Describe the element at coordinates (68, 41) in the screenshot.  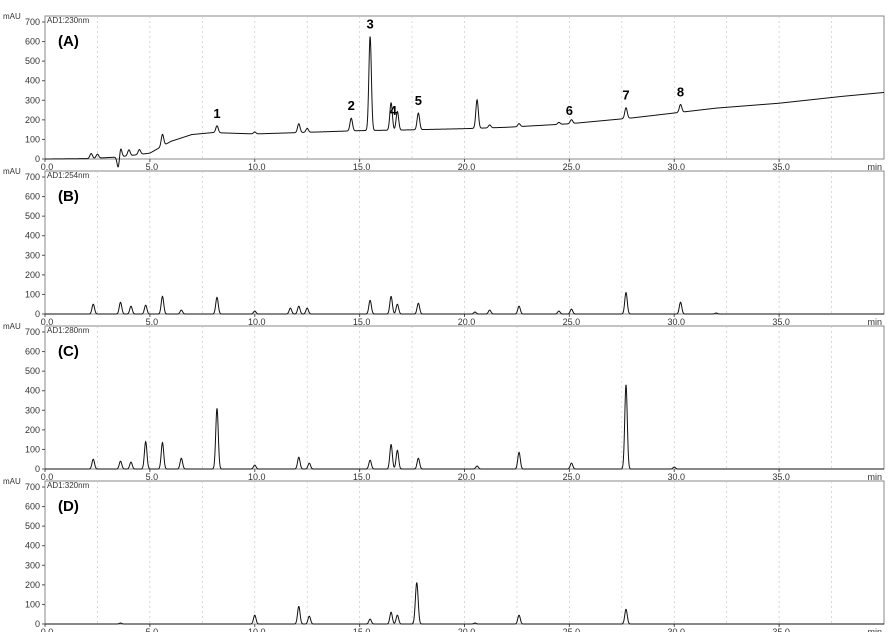
I see `panel-label: (A)` at that location.